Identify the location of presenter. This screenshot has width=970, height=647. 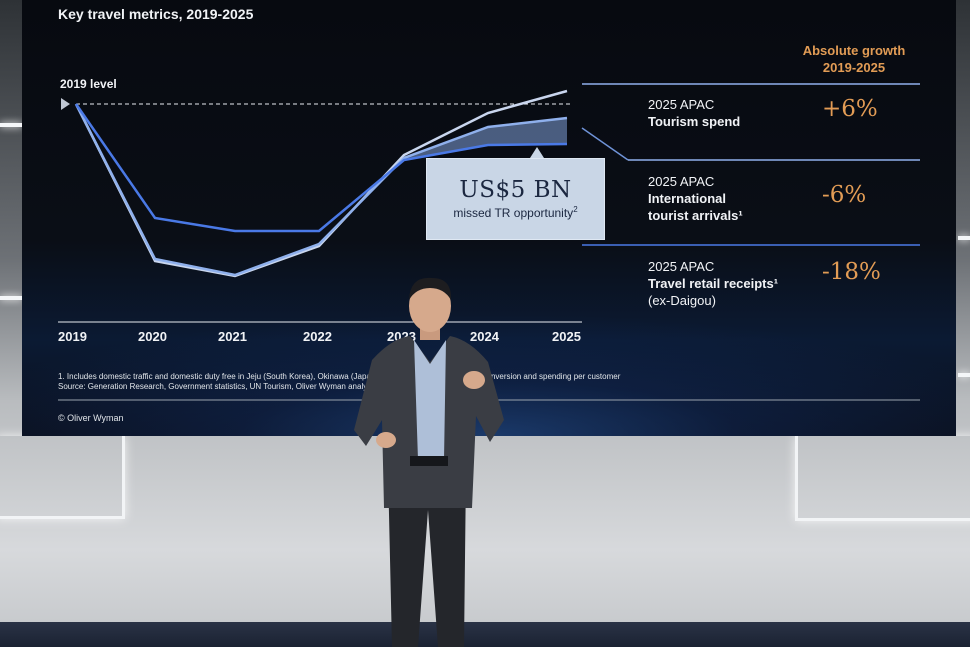
(429, 462).